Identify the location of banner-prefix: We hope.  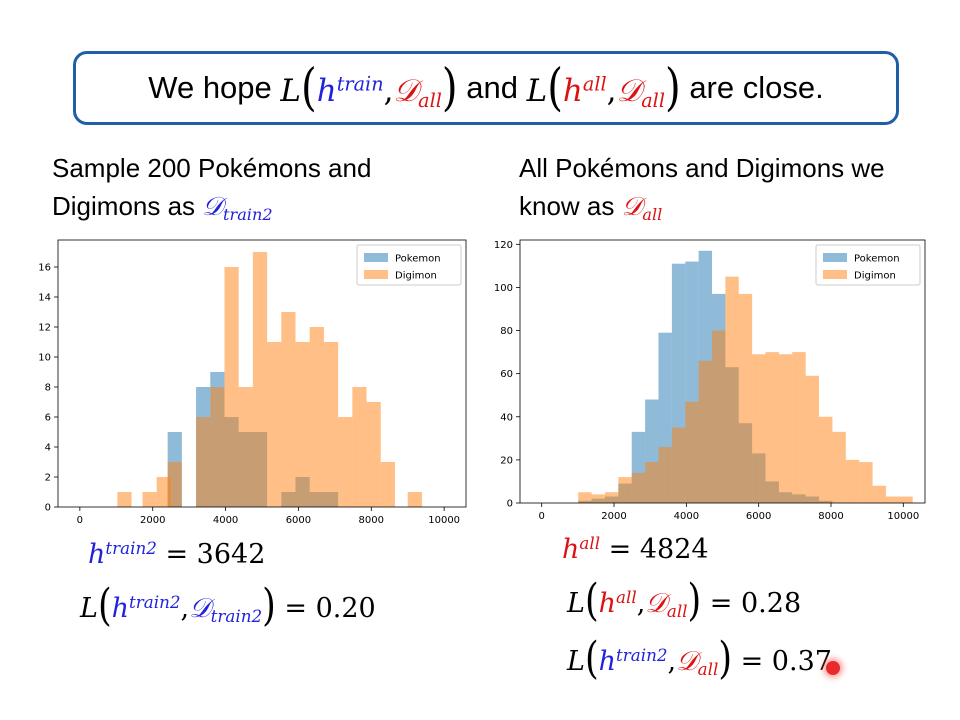
(214, 87).